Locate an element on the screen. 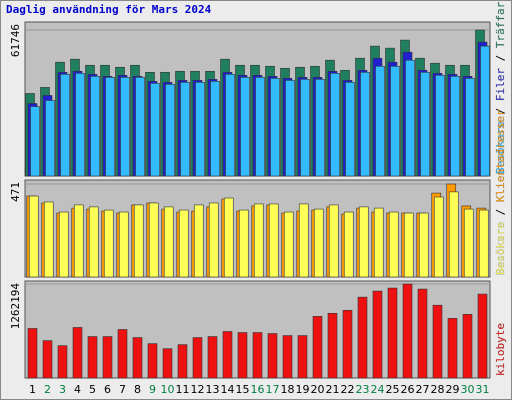 The image size is (512, 400). y-tick-label: 471 is located at coordinates (15, 192).